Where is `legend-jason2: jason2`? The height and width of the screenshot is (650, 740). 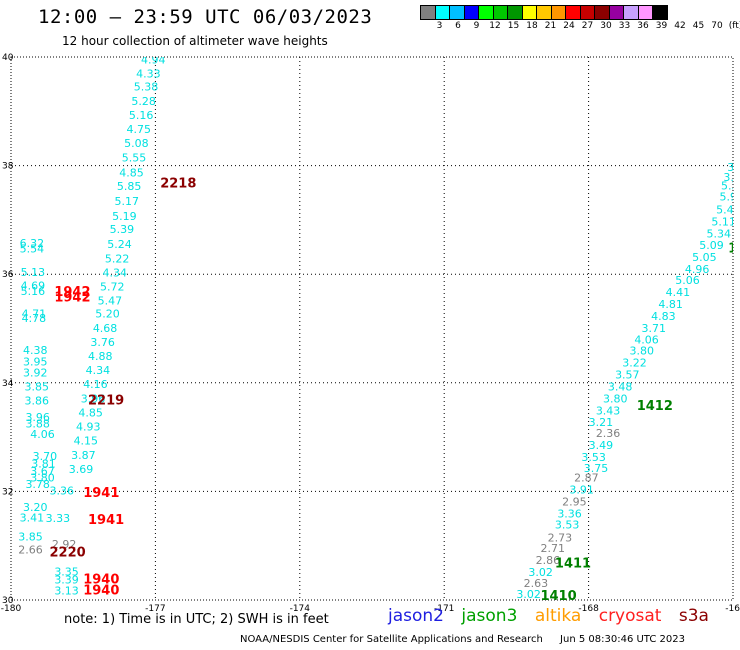
legend-jason2: jason2 is located at coordinates (416, 616).